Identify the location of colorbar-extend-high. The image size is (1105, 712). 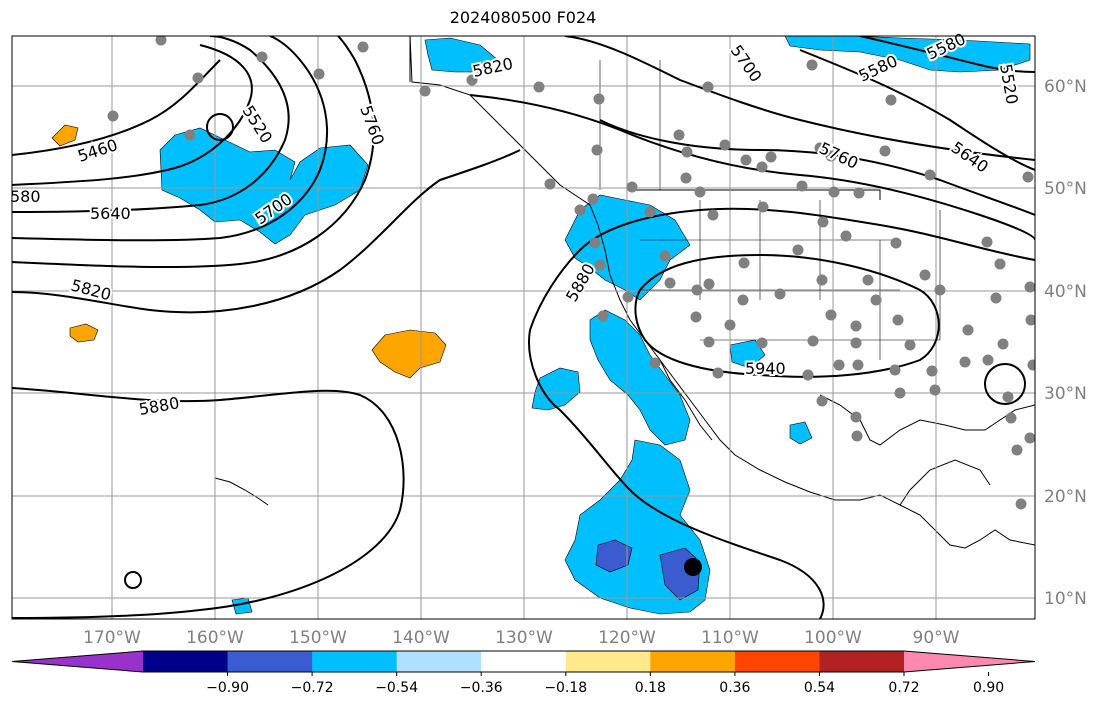
(969, 661).